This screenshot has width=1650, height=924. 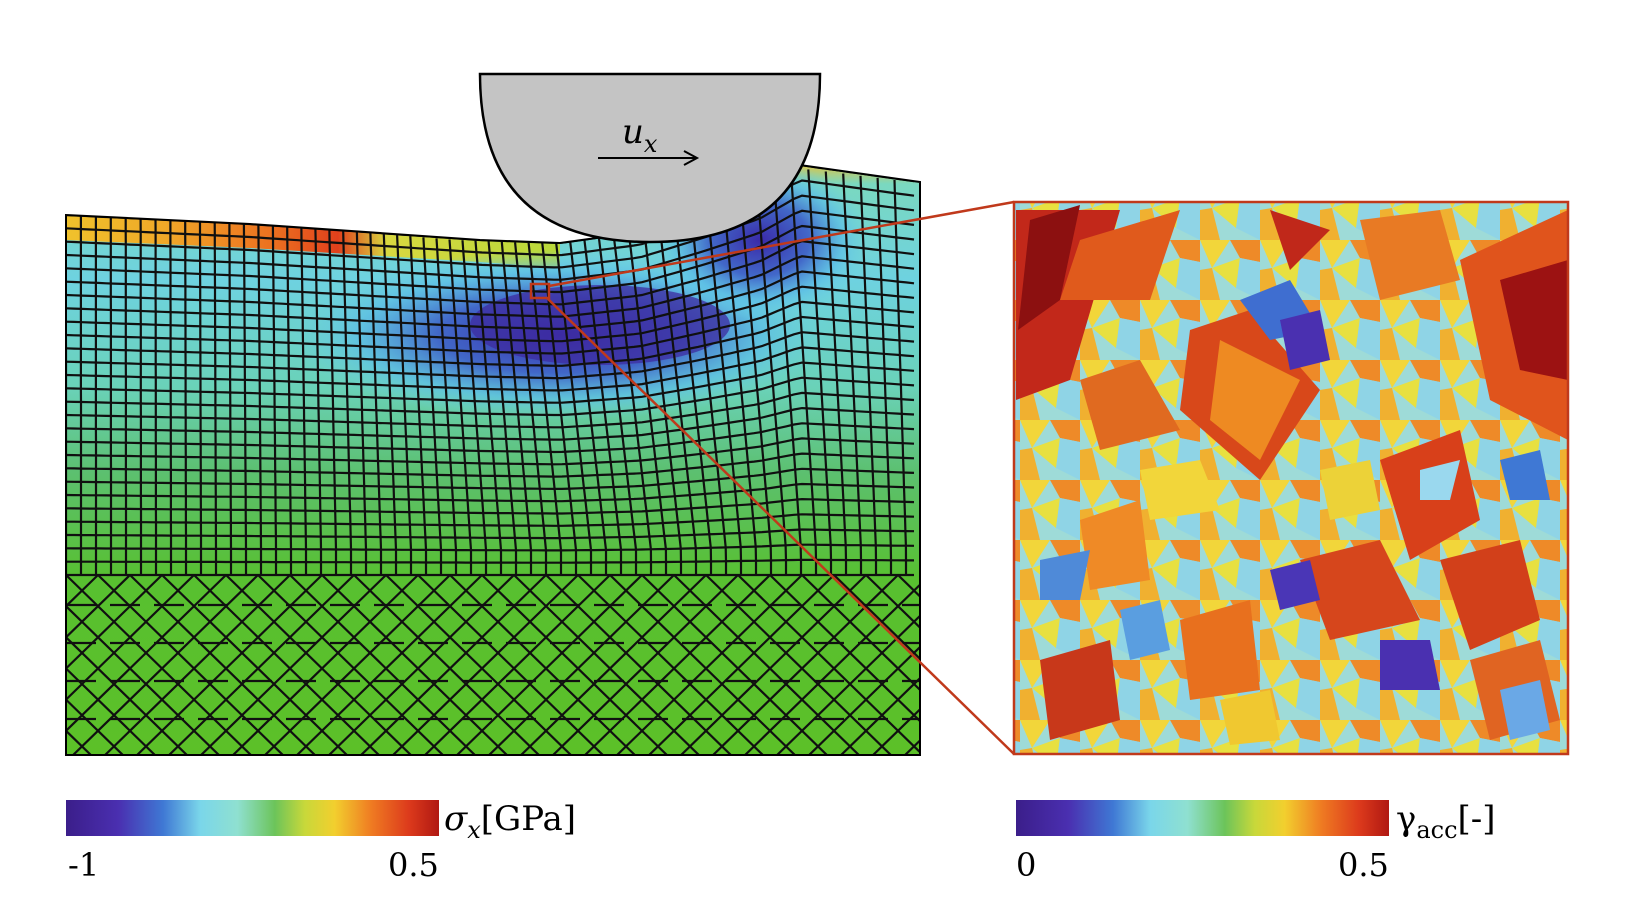 I want to click on stress-max-tick: 0.5, so click(x=413, y=865).